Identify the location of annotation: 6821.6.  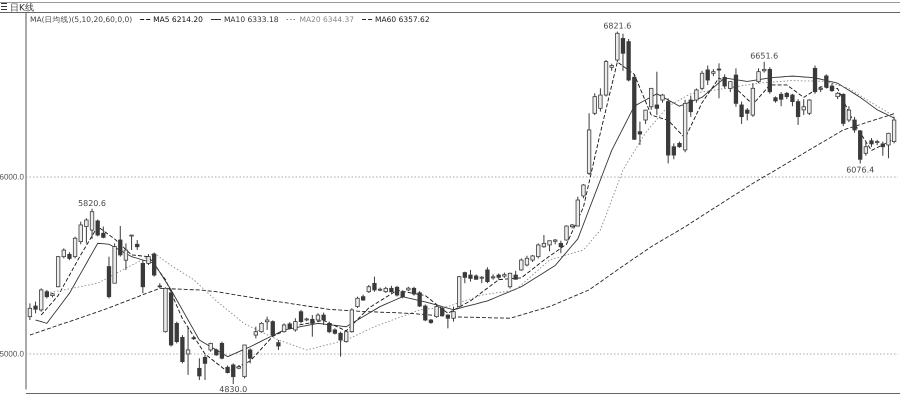
(617, 26).